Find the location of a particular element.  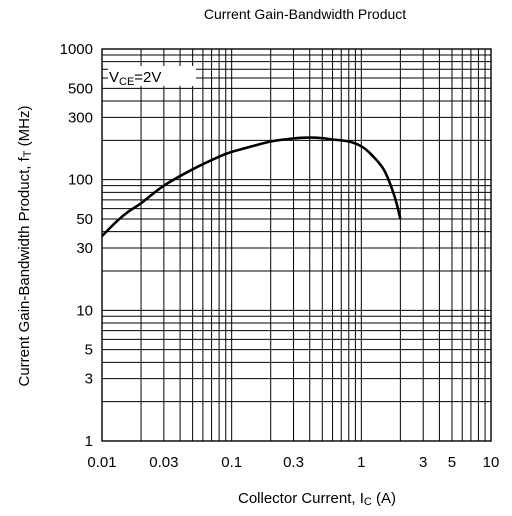

annotation-prefix: V is located at coordinates (114, 77).